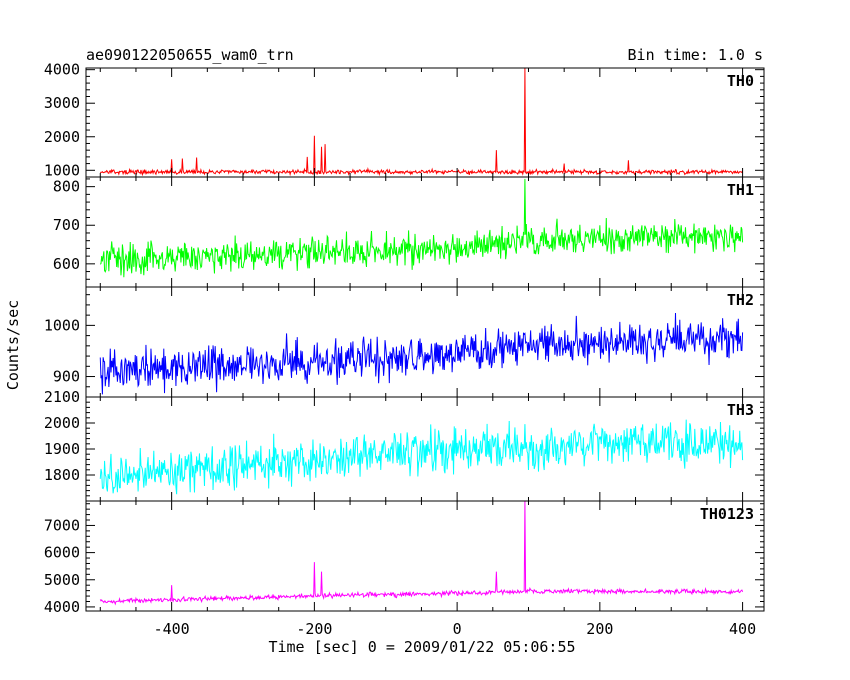 The width and height of the screenshot is (850, 680). What do you see at coordinates (62, 397) in the screenshot?
I see `y-tick-label: 2100` at bounding box center [62, 397].